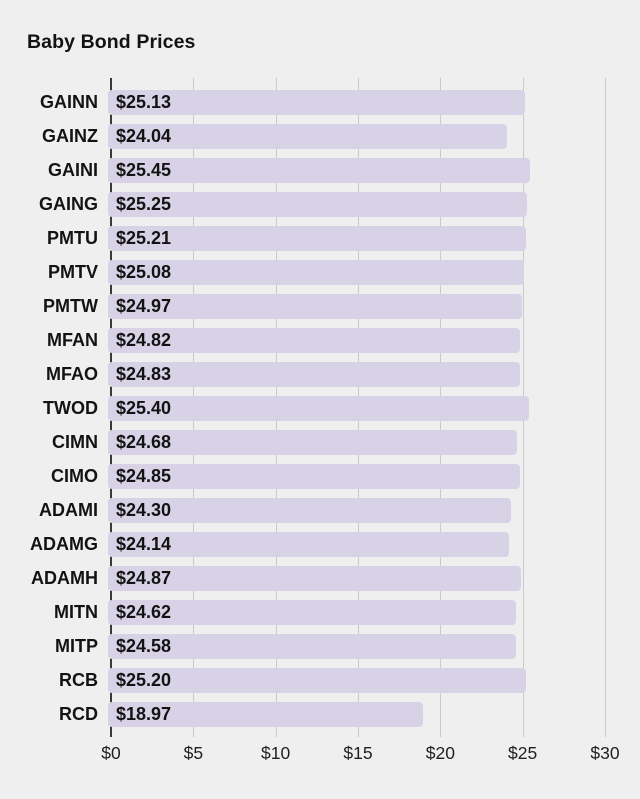 The image size is (640, 799). Describe the element at coordinates (144, 170) in the screenshot. I see `bar-value-label: $25.45` at that location.